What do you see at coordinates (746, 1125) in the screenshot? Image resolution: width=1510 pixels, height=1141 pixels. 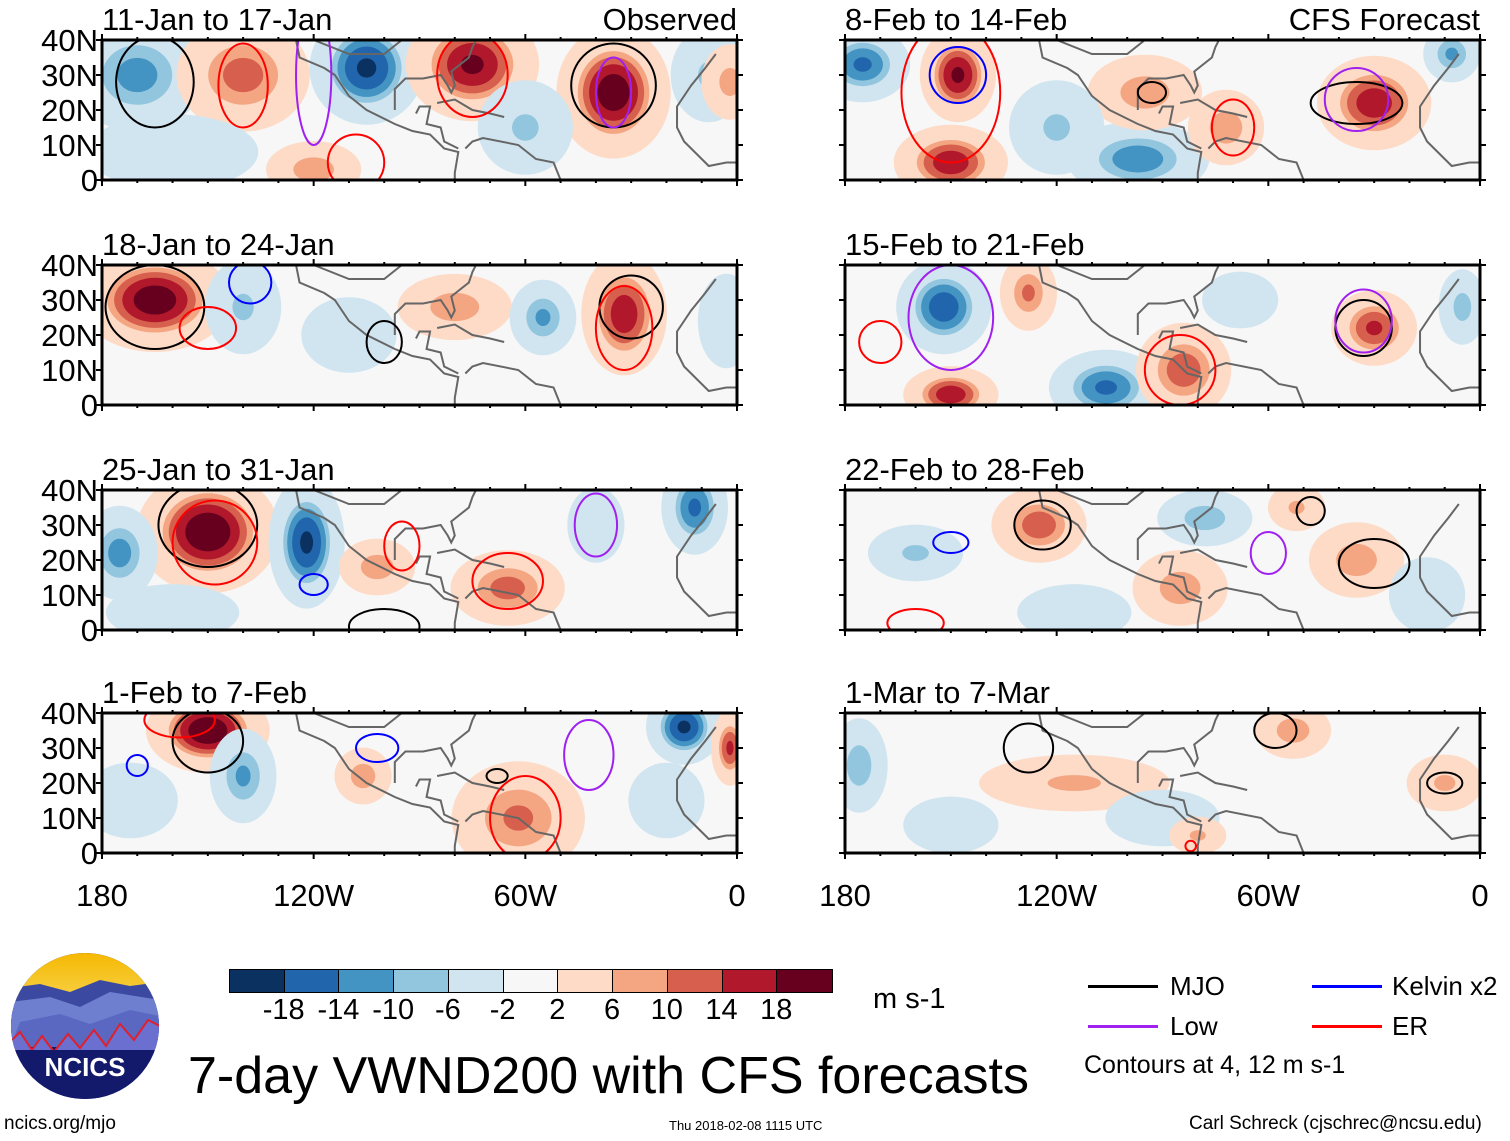 I see `footer-timestamp: Thu 2018-02-08 1115 UTC` at bounding box center [746, 1125].